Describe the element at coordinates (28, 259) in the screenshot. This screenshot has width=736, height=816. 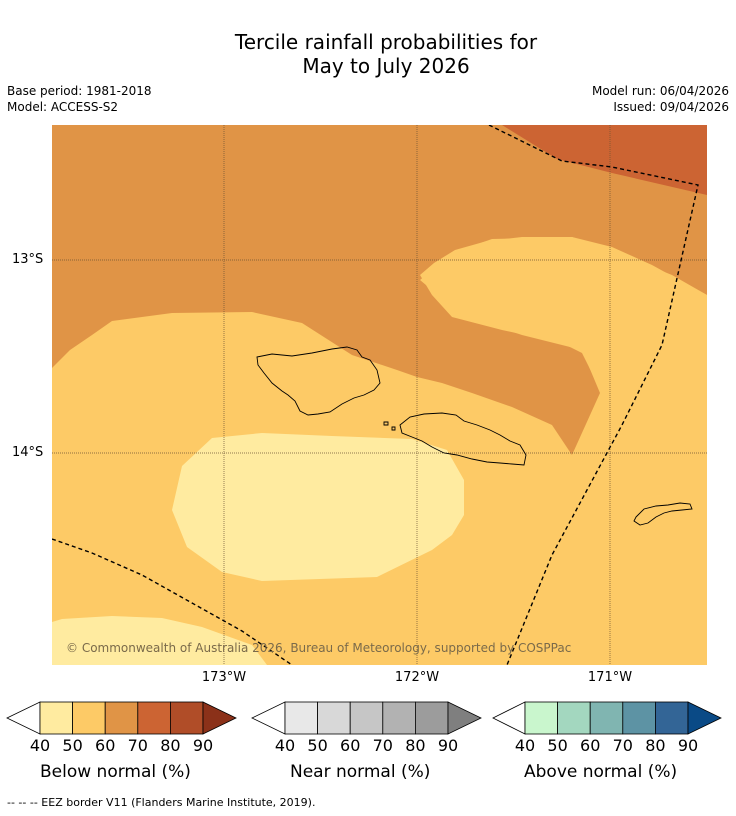
I see `lat-label-13s: 13°S` at that location.